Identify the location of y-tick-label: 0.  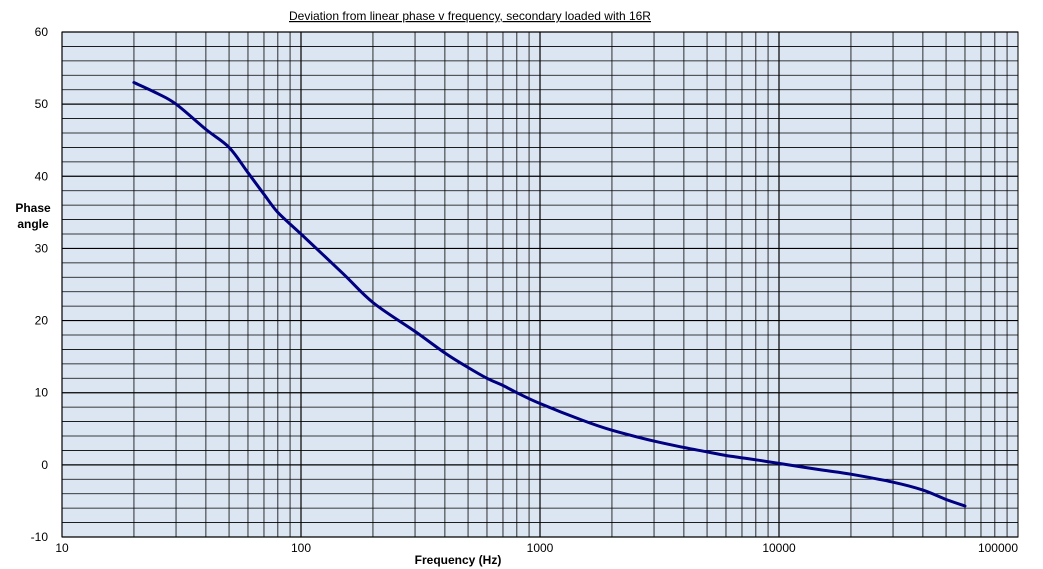
(44, 465).